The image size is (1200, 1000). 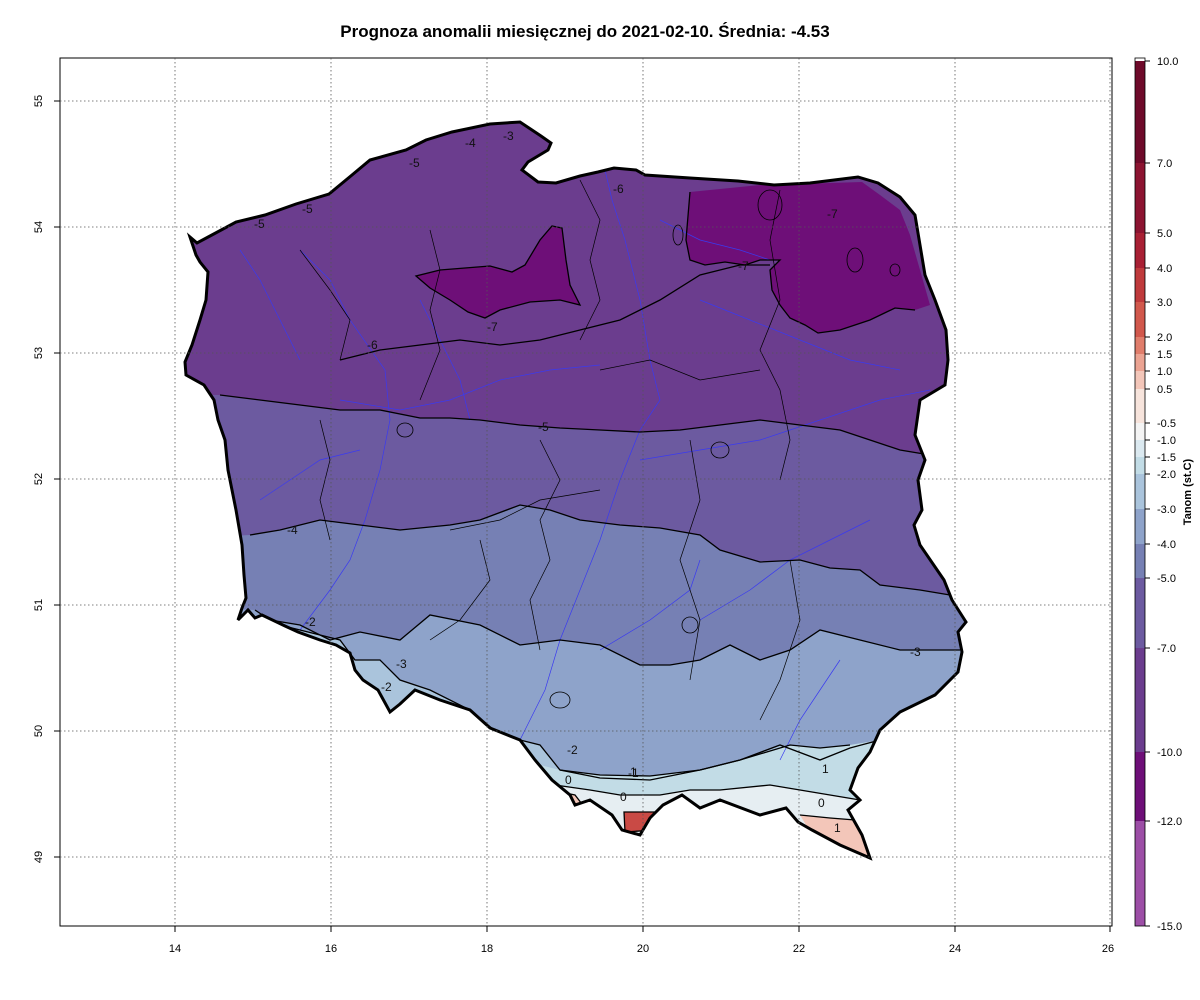 What do you see at coordinates (1164, 303) in the screenshot?
I see `colorbar-tick-label: 3.0` at bounding box center [1164, 303].